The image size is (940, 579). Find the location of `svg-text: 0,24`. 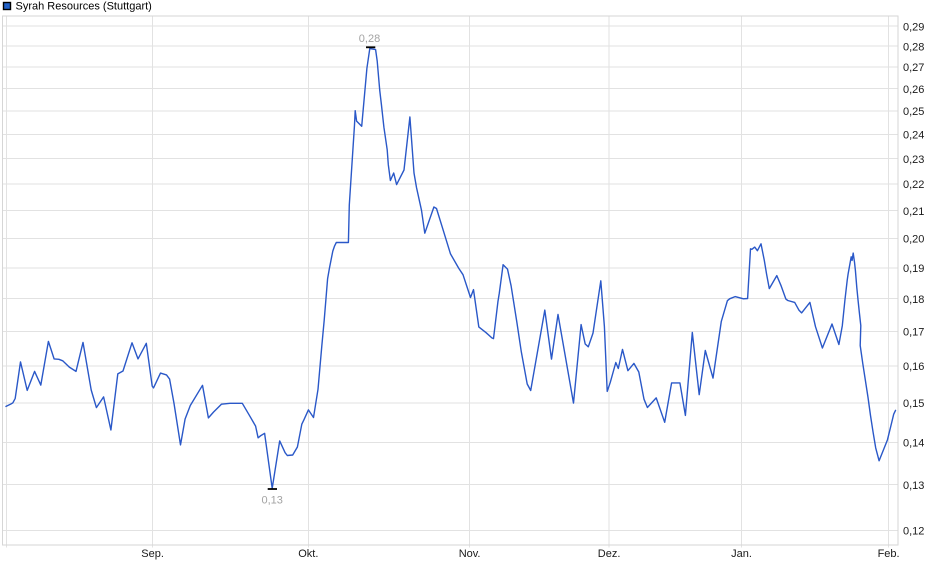

svg-text: 0,24 is located at coordinates (913, 136).